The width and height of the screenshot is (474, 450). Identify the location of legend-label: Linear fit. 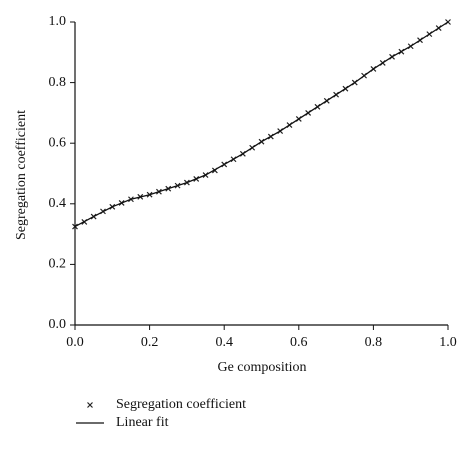
(142, 422).